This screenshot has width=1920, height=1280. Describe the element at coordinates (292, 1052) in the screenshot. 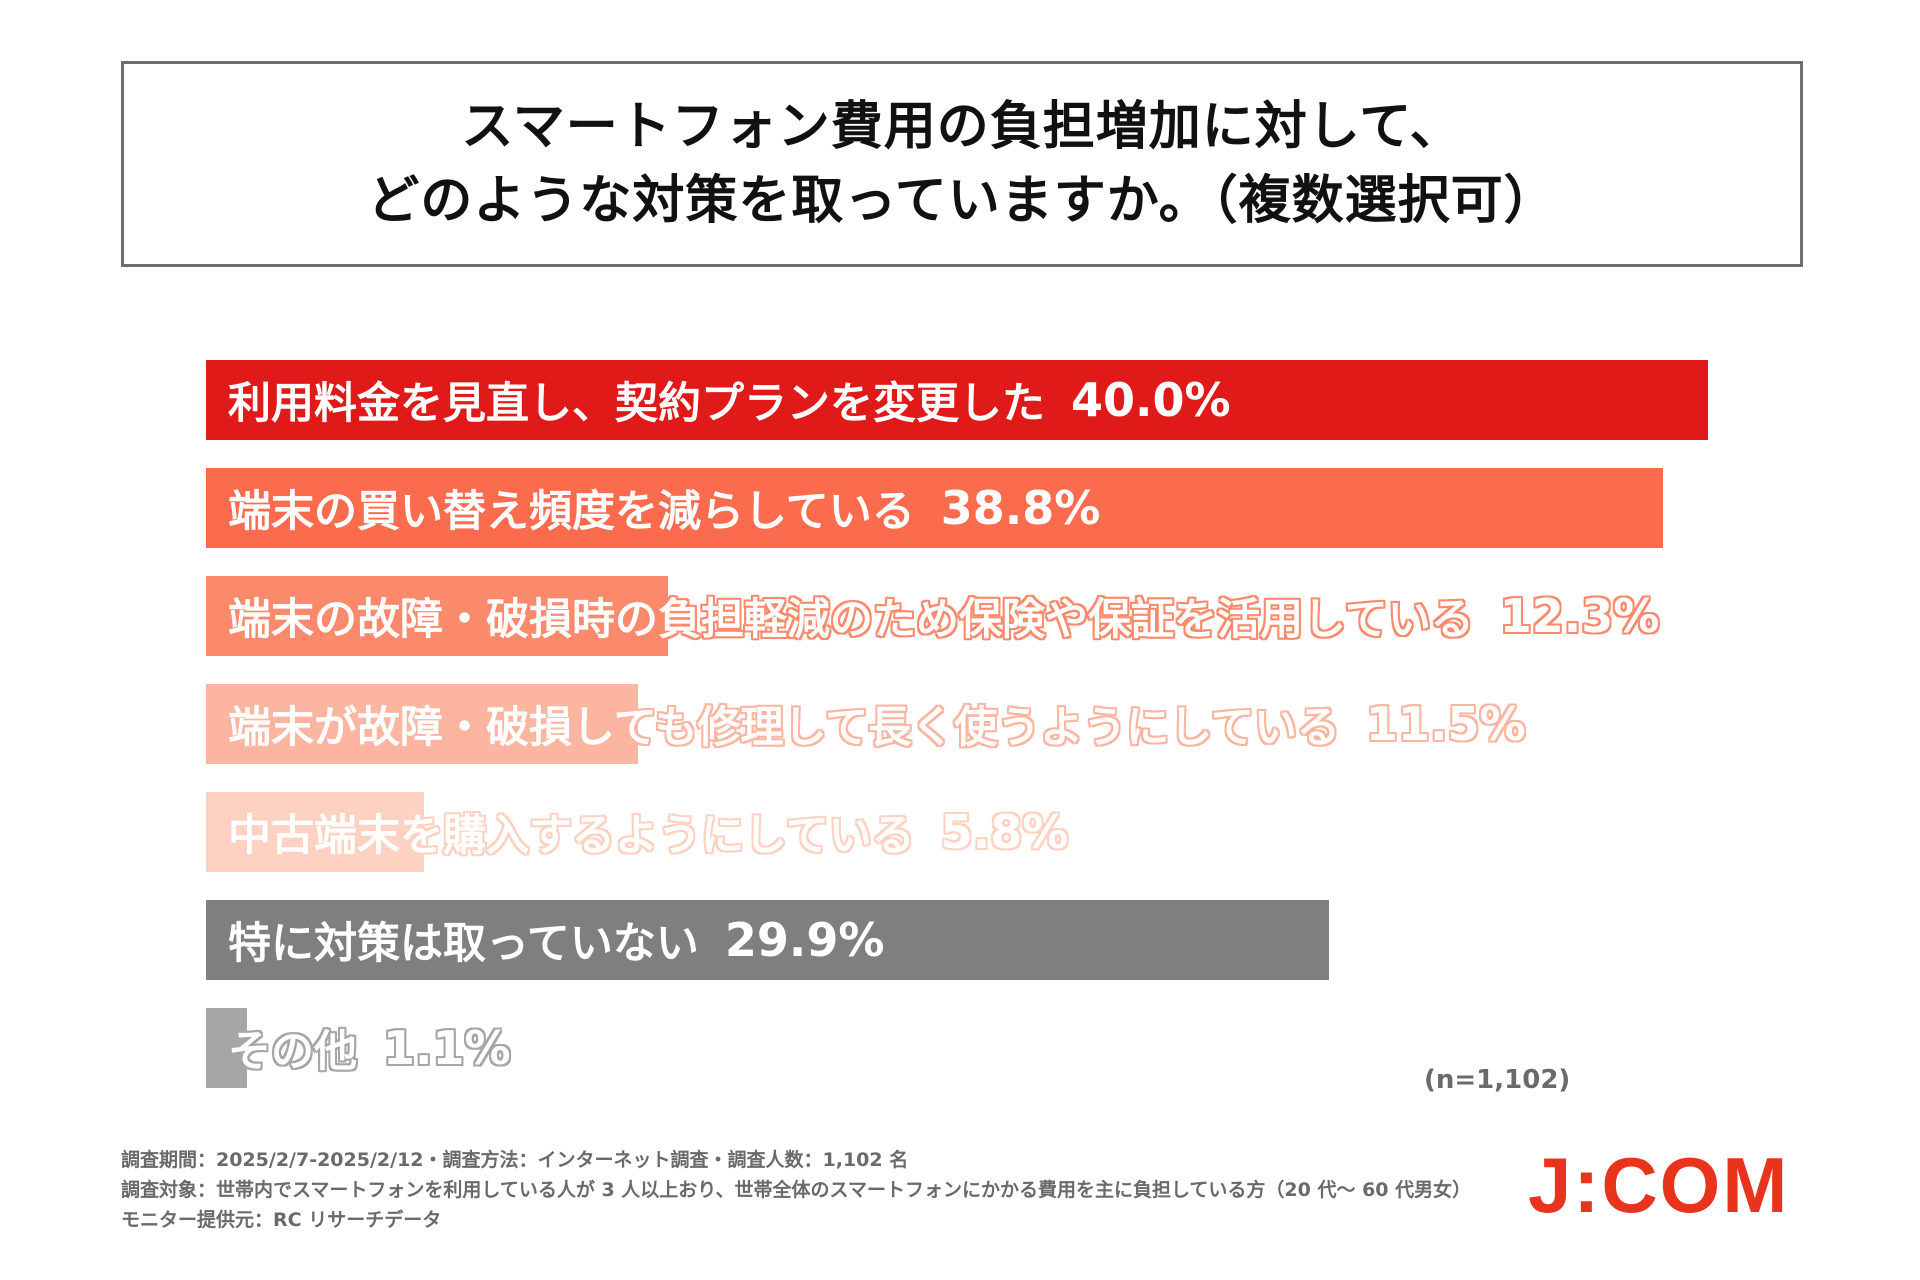

I see `bar-category-label: その他` at that location.